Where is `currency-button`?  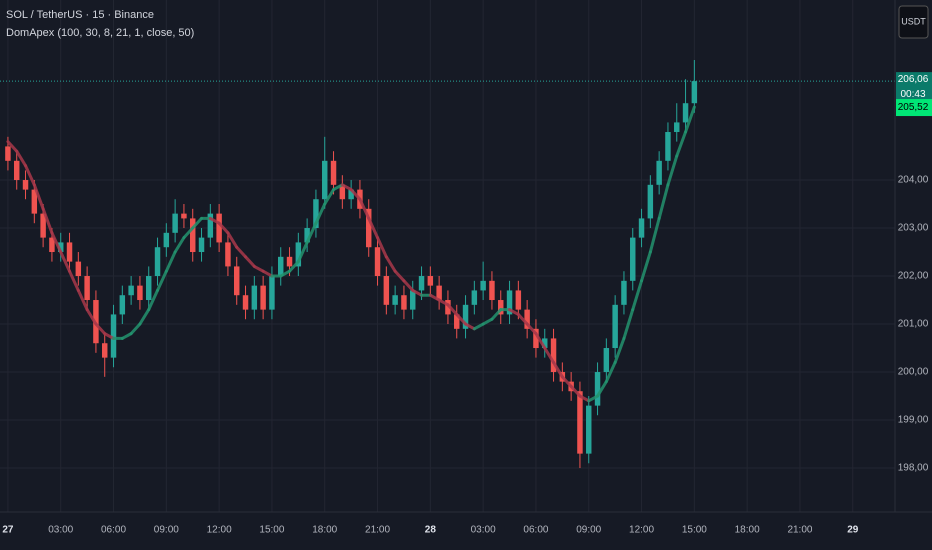
currency-button is located at coordinates (913, 22).